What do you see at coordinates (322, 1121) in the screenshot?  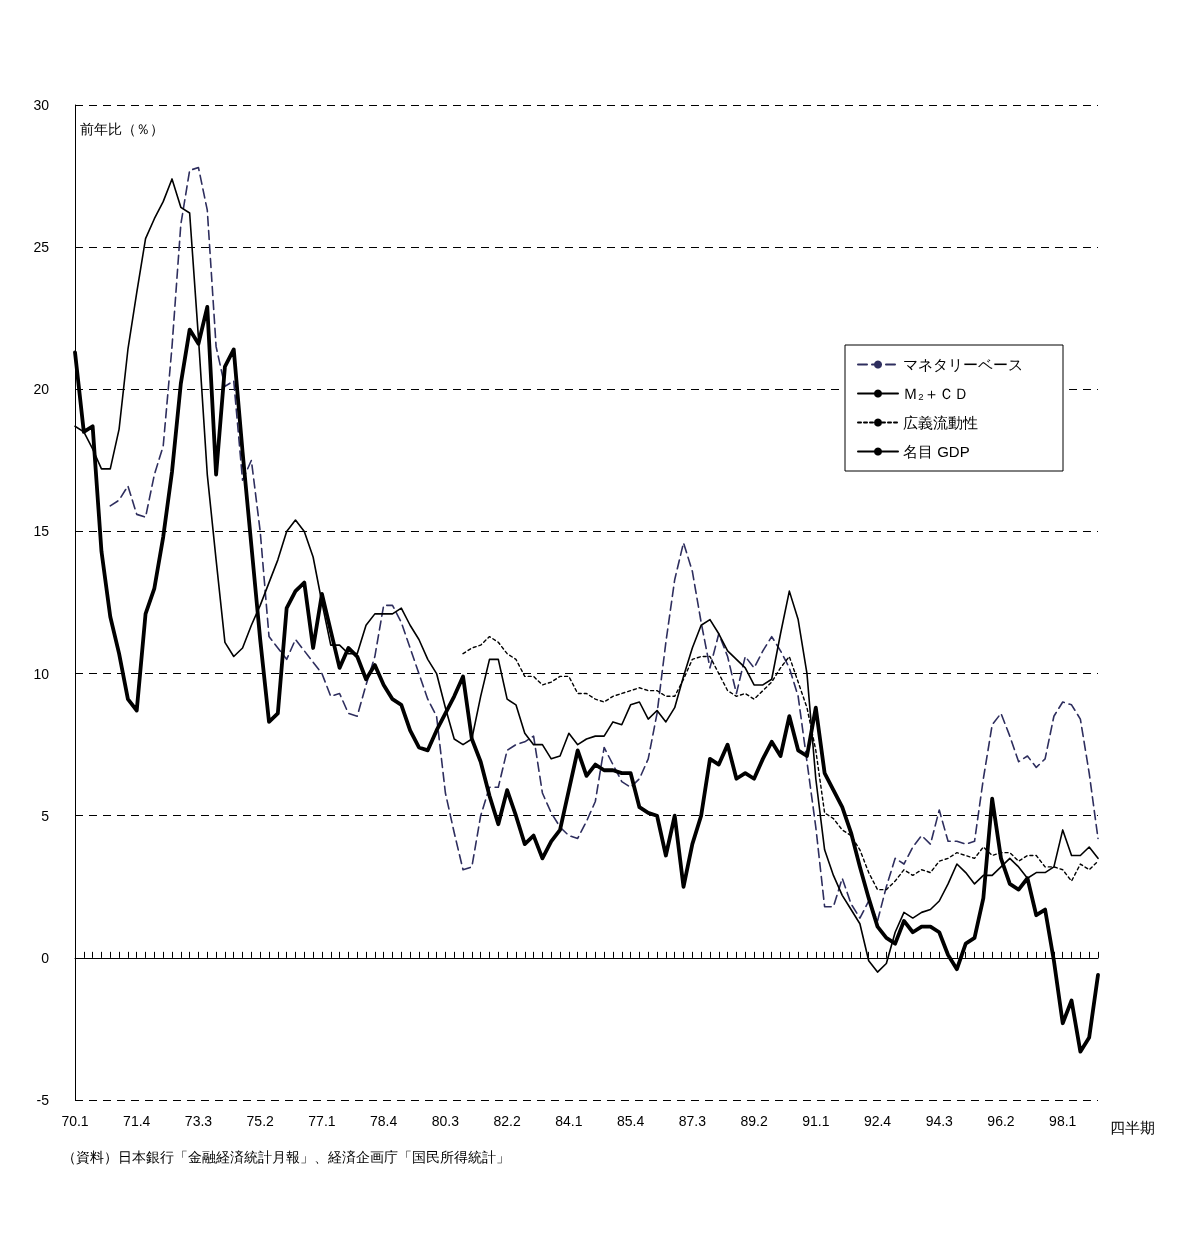 I see `x-tick-label: 77.1` at bounding box center [322, 1121].